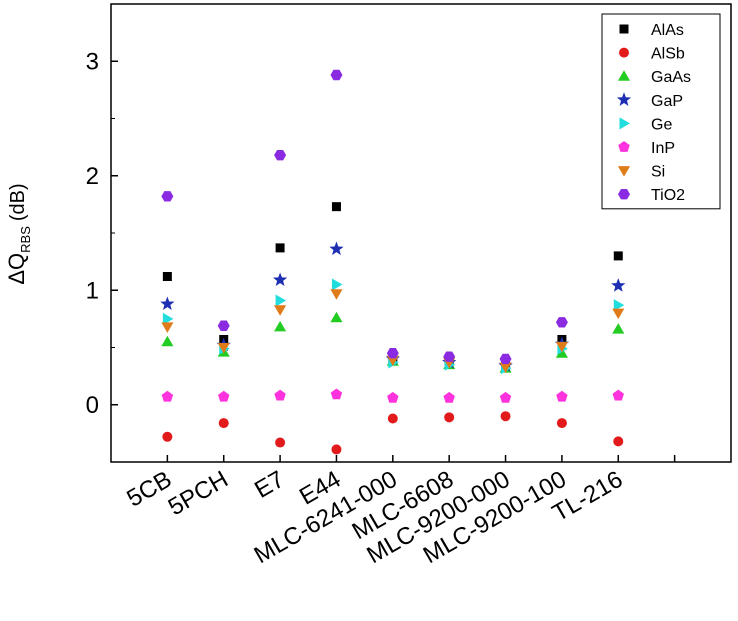 The height and width of the screenshot is (621, 738). I want to click on y-axis: 0 1 2 3, so click(102, 233).